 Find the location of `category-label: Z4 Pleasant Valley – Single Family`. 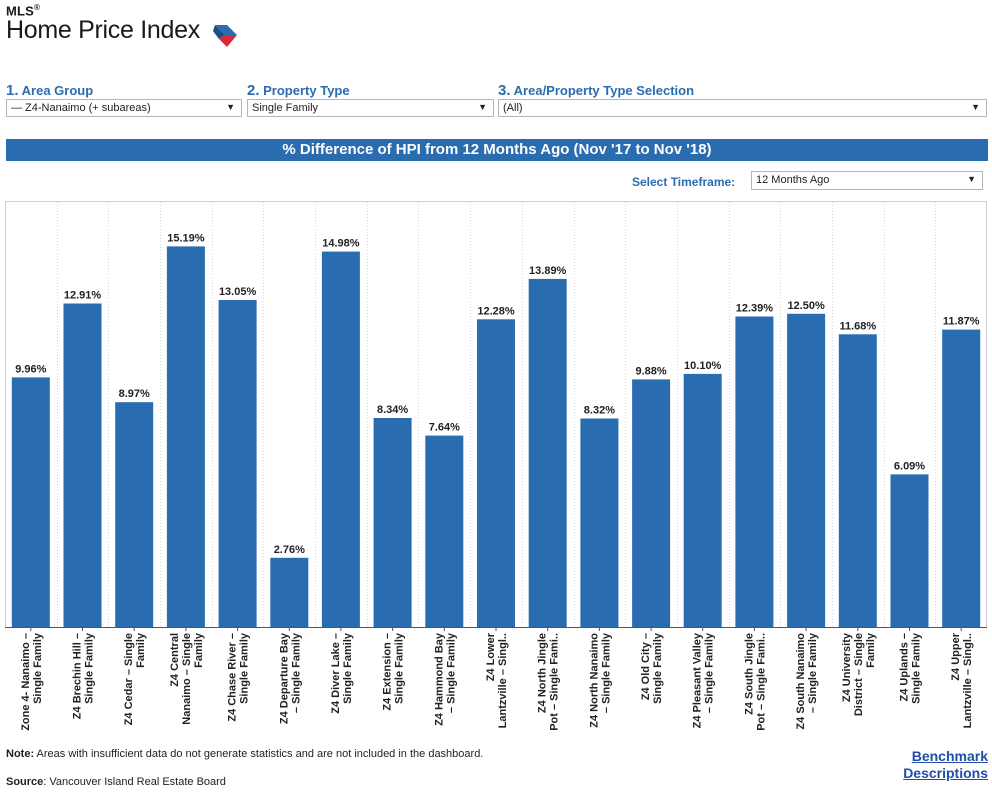

category-label: Z4 Pleasant Valley – Single Family is located at coordinates (704, 680).